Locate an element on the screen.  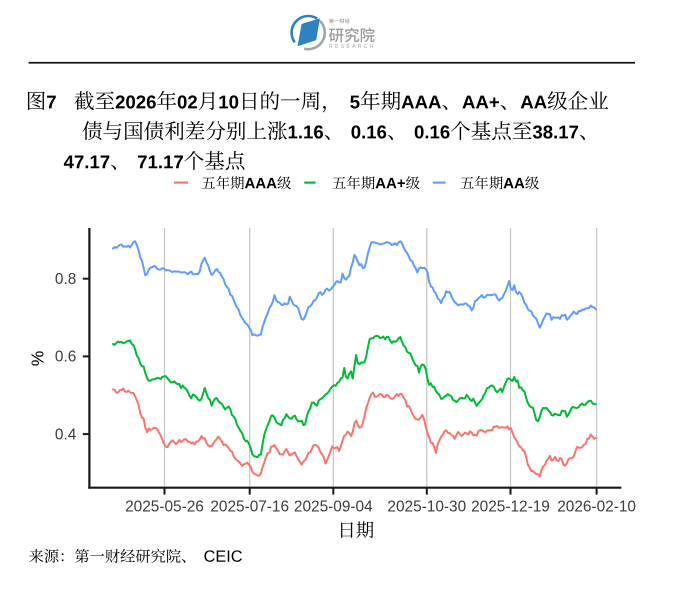
svg-text: 2026-02-10 is located at coordinates (596, 506).